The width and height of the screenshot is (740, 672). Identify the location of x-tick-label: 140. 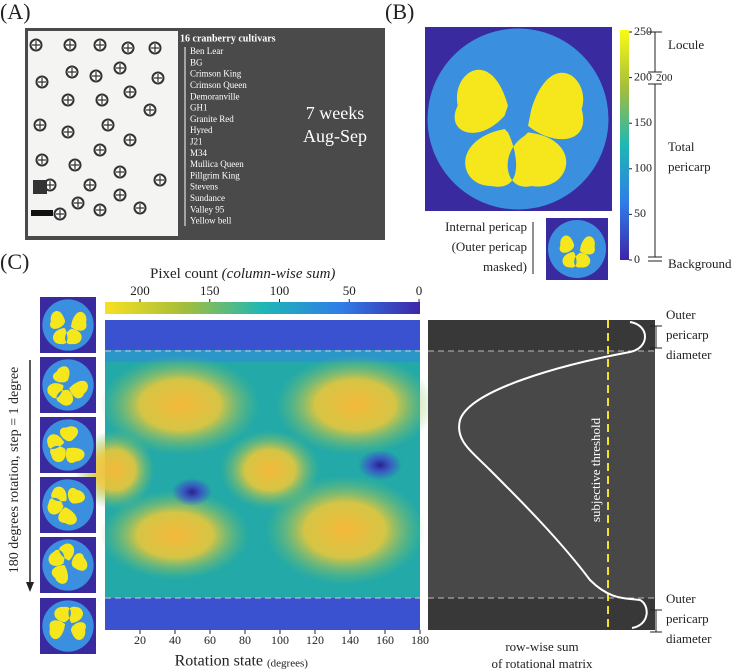
(350, 640).